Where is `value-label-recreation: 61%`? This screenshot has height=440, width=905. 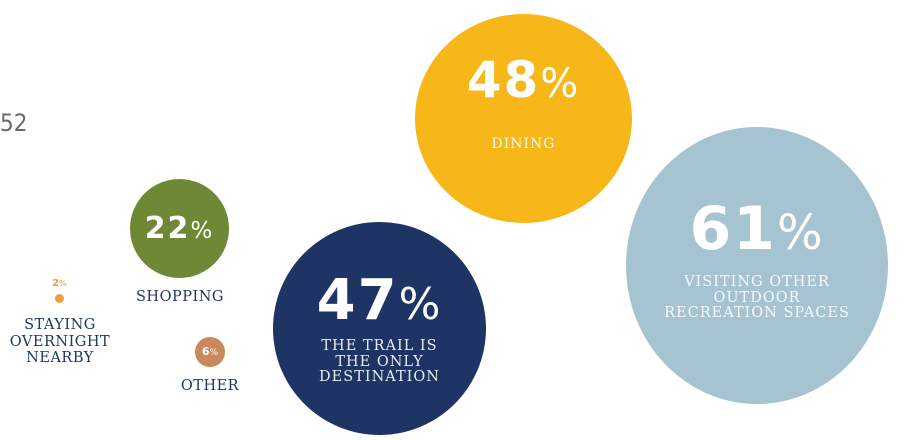 value-label-recreation: 61% is located at coordinates (757, 228).